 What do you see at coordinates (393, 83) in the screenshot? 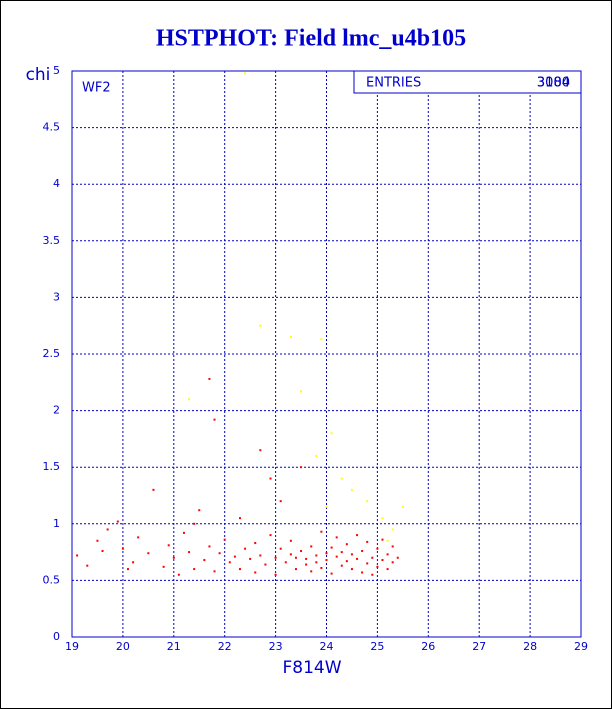
I see `stats-label: ENTRIES` at bounding box center [393, 83].